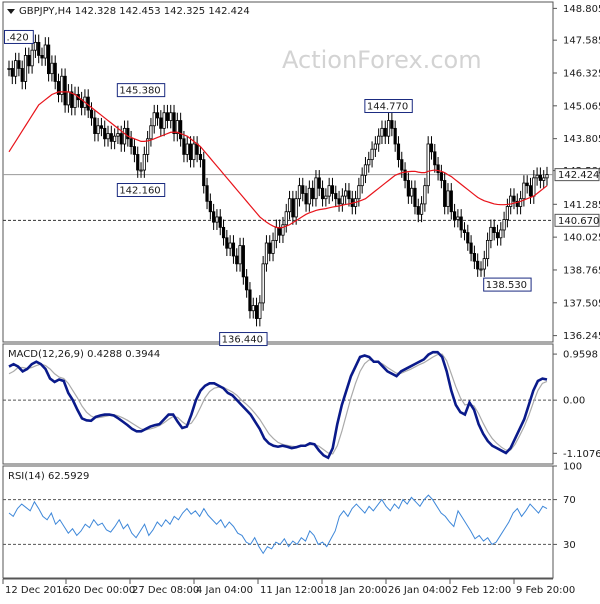 This screenshot has width=600, height=604. Describe the element at coordinates (382, 60) in the screenshot. I see `watermark-text: ActionForex.com` at that location.